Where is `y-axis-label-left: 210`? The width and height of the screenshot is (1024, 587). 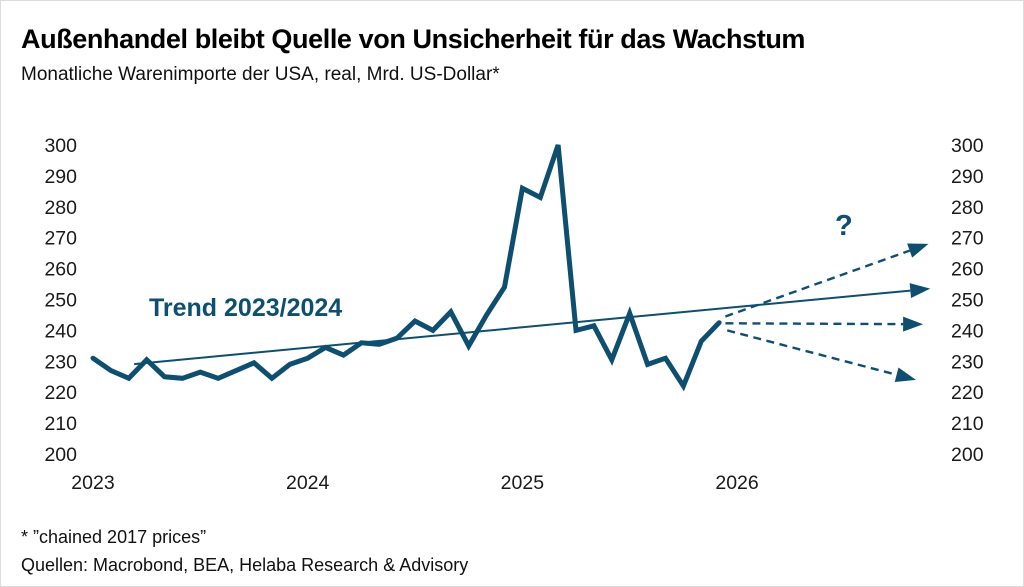 y-axis-label-left: 210 is located at coordinates (60, 424).